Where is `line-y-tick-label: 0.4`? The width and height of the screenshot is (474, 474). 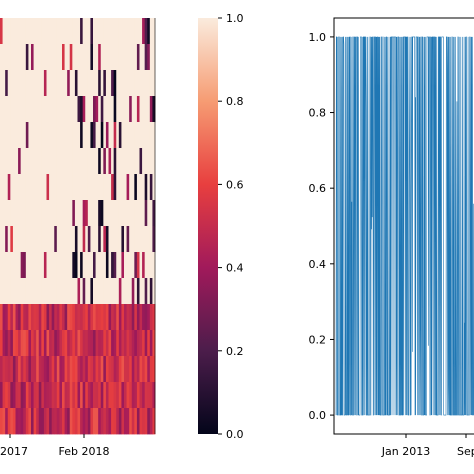
line-y-tick-label: 0.4 is located at coordinates (318, 264).